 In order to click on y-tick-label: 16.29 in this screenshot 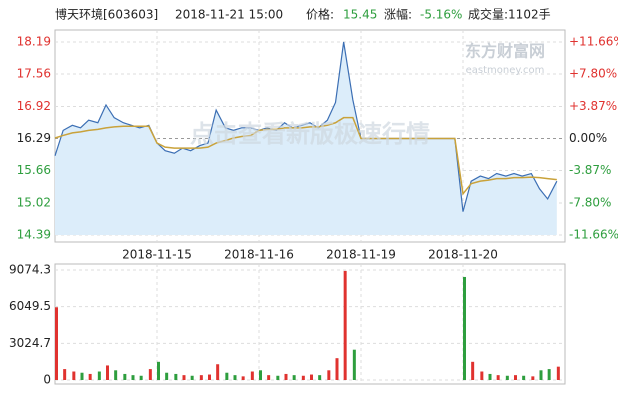, I will do `click(34, 138)`.